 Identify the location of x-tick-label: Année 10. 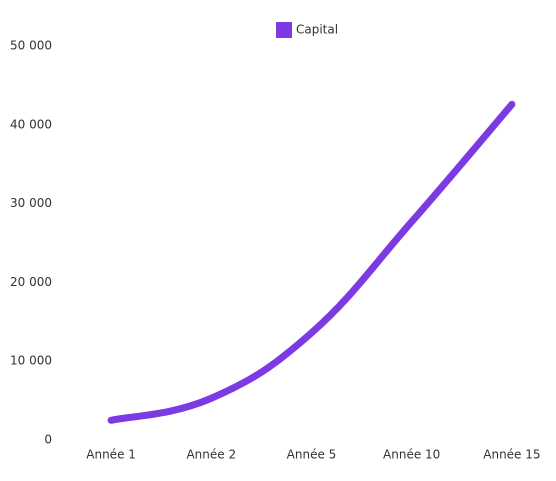
(411, 455).